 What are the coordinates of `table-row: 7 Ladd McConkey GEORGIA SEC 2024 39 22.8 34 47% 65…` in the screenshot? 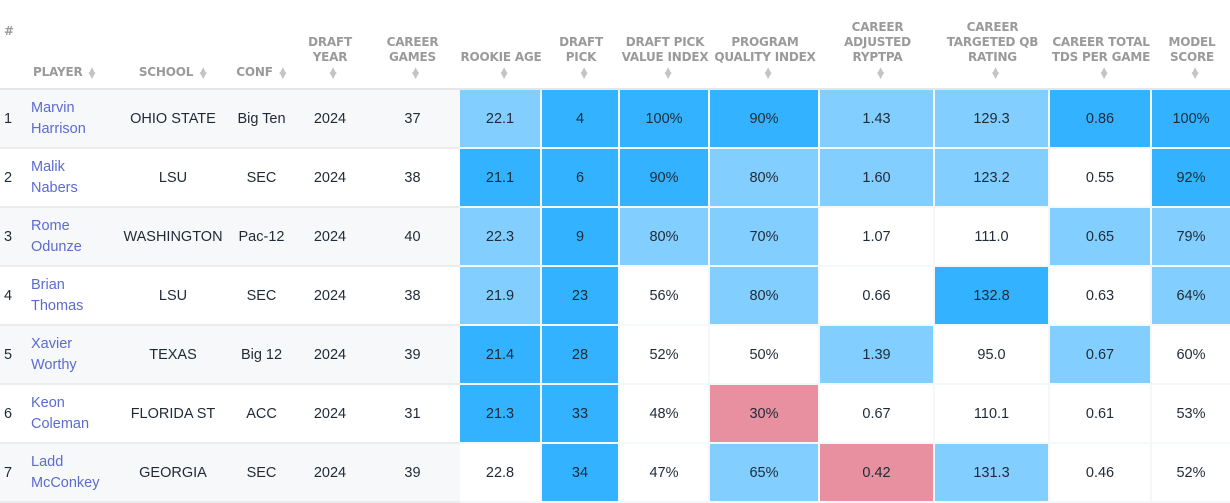 It's located at (615, 473).